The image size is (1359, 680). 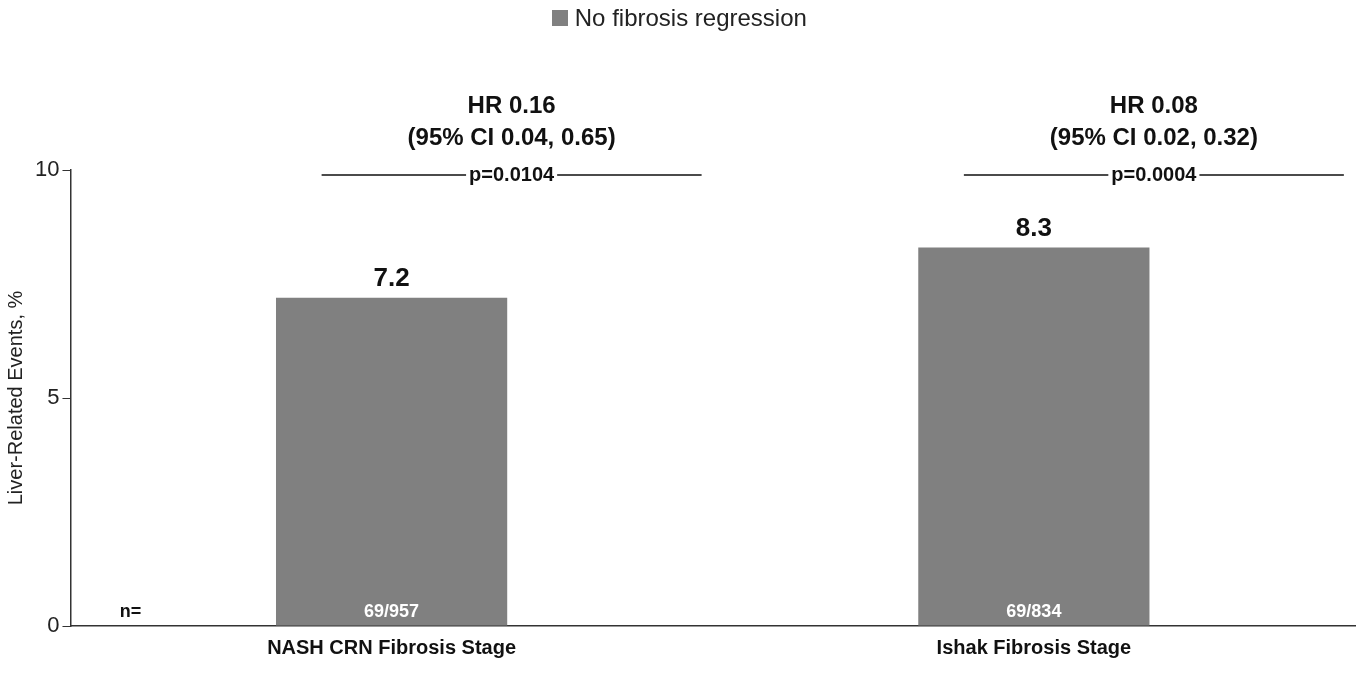 What do you see at coordinates (392, 646) in the screenshot?
I see `x-tick-label: NASH CRN Fibrosis Stage` at bounding box center [392, 646].